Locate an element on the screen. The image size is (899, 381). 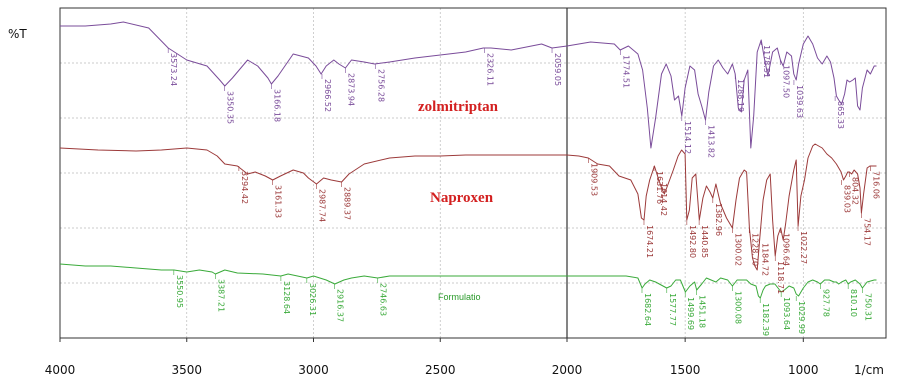
x-axis-unit: 1/cm is located at coordinates (869, 370).